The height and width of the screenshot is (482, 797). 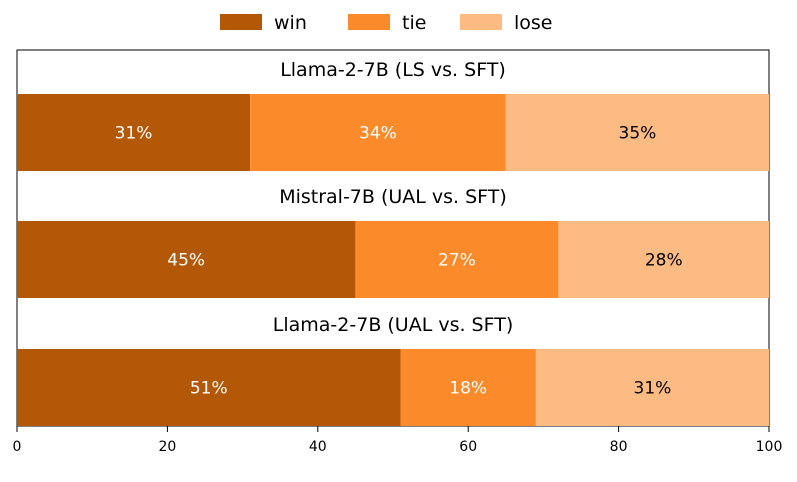 I want to click on data-label-tie-2: 18%, so click(x=468, y=389).